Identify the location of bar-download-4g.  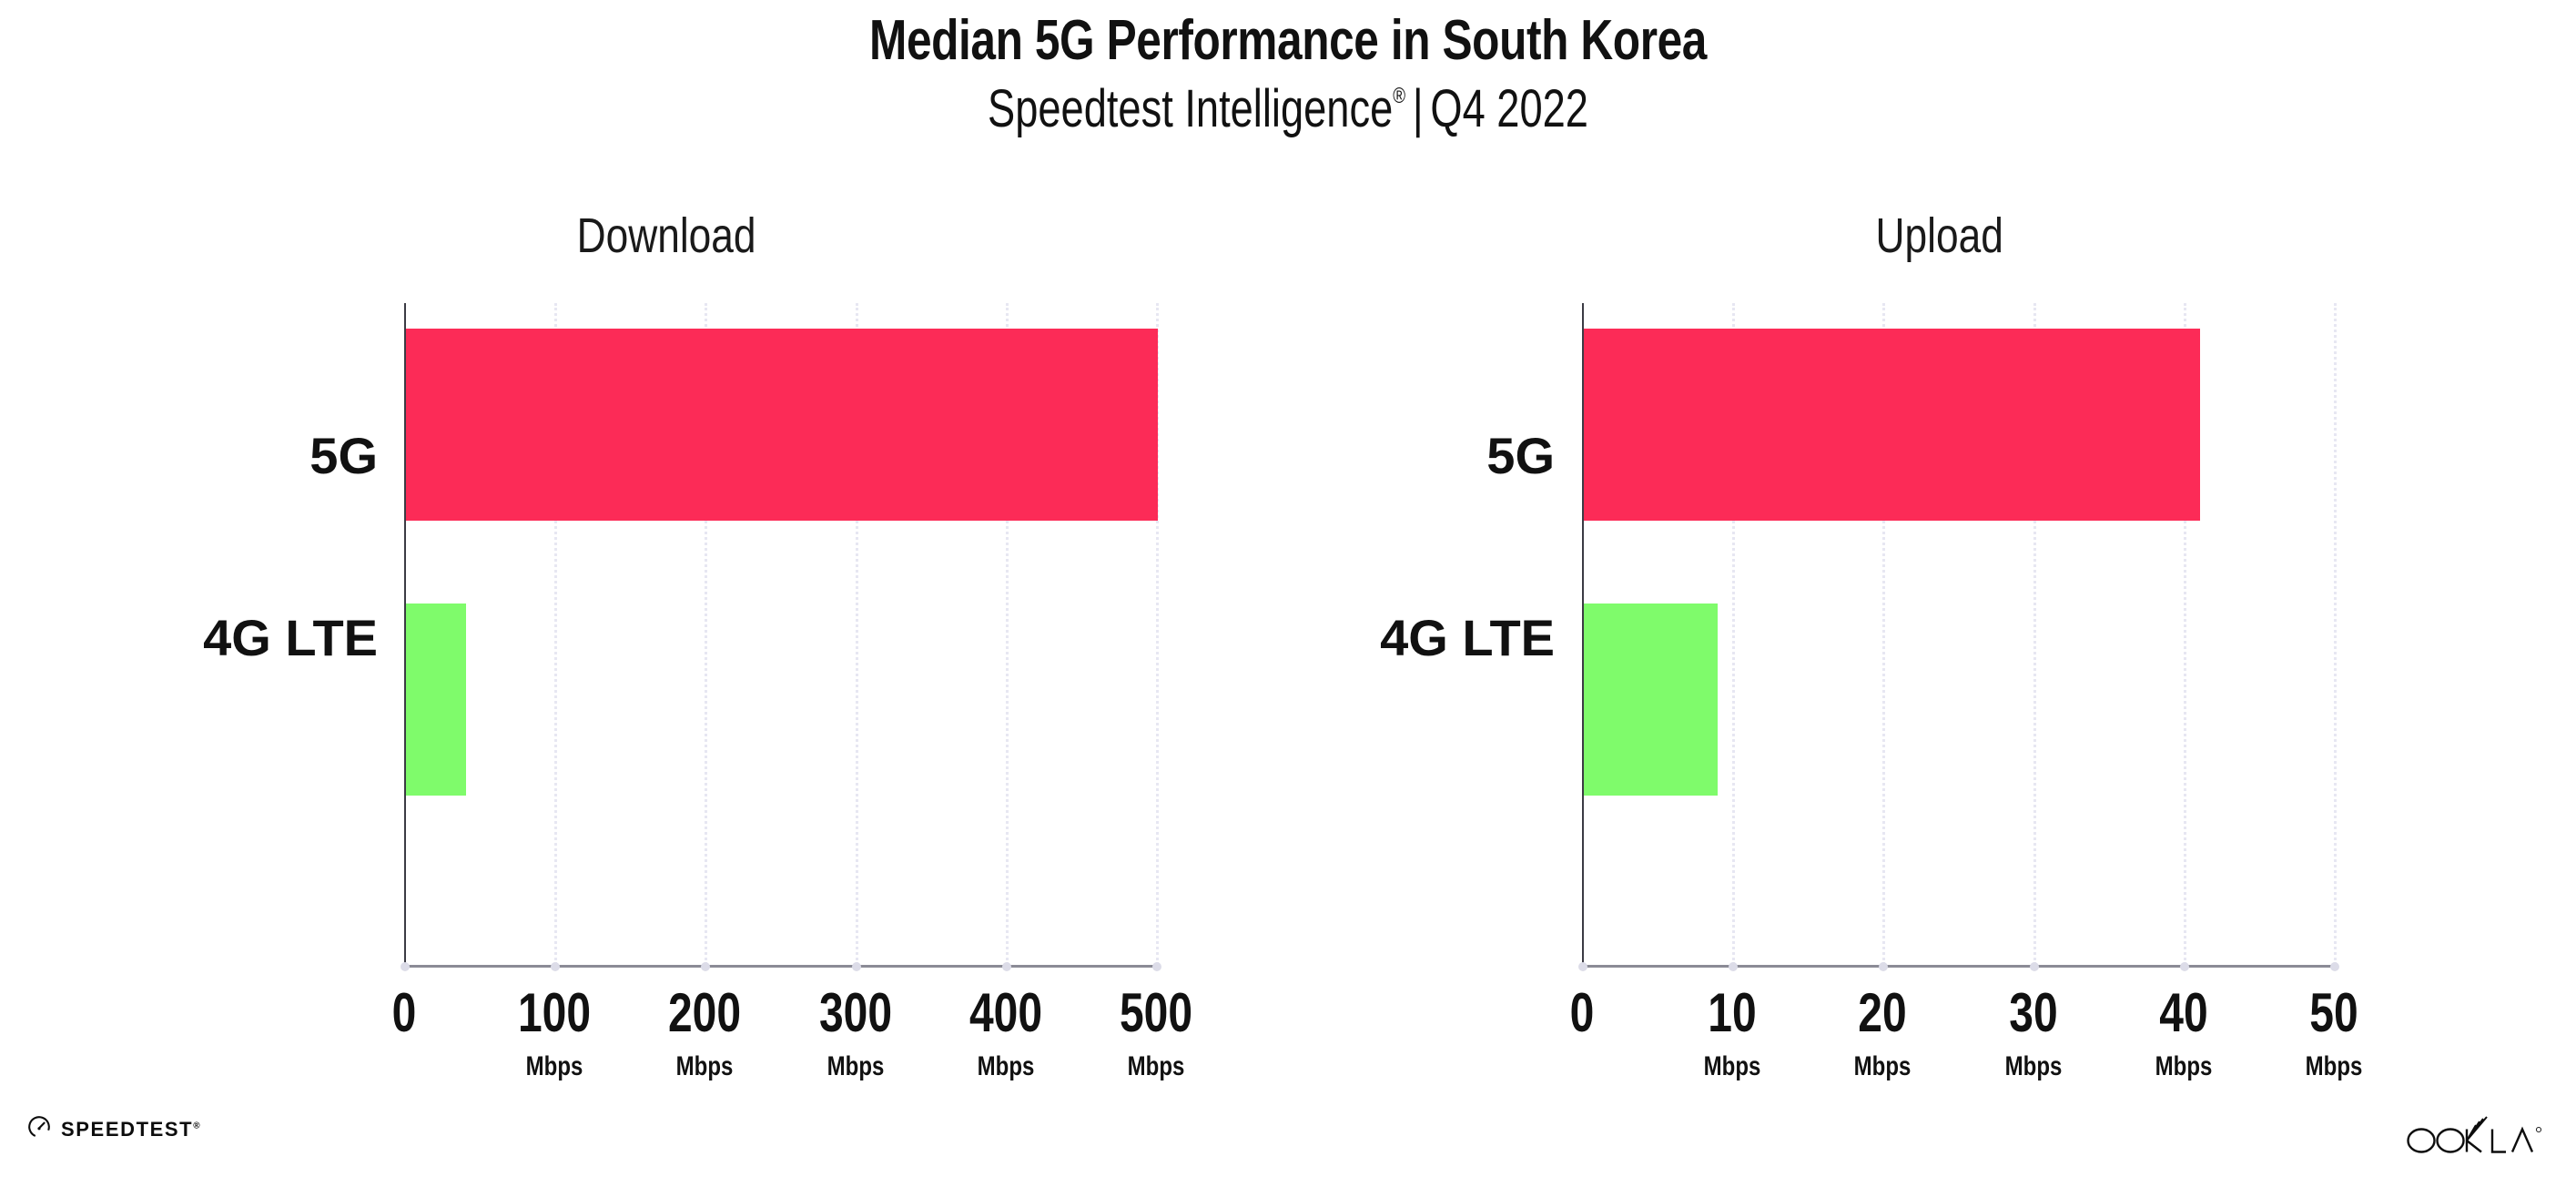
(436, 700).